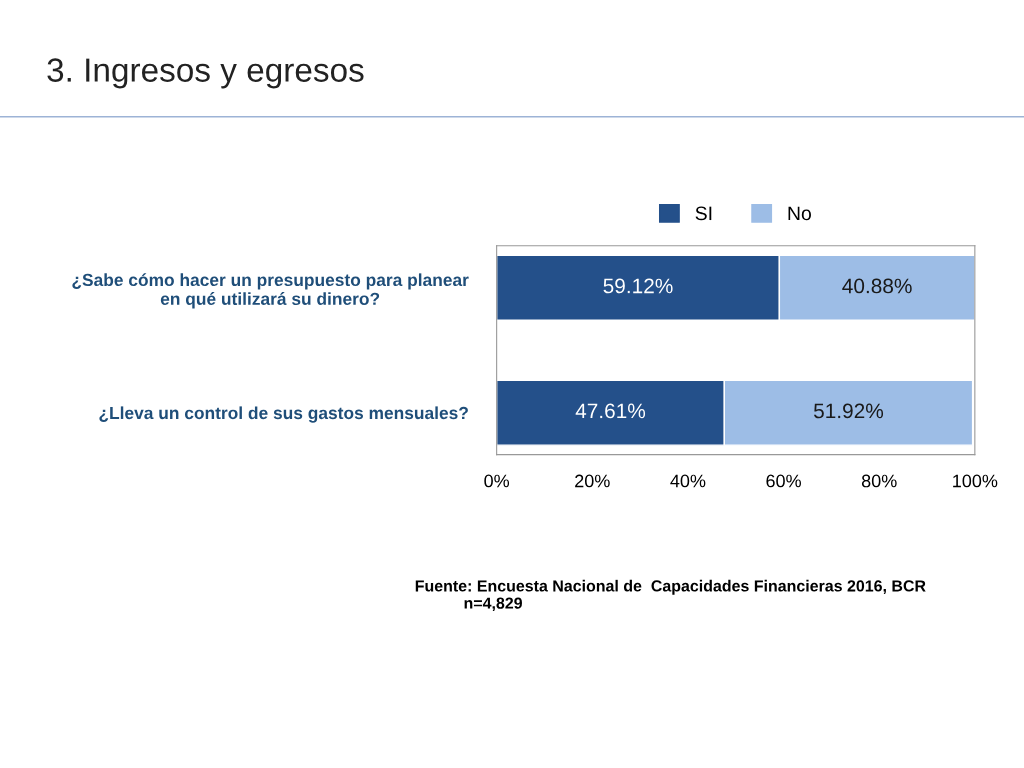 The height and width of the screenshot is (768, 1024). What do you see at coordinates (783, 481) in the screenshot?
I see `x-tick-label: 60%` at bounding box center [783, 481].